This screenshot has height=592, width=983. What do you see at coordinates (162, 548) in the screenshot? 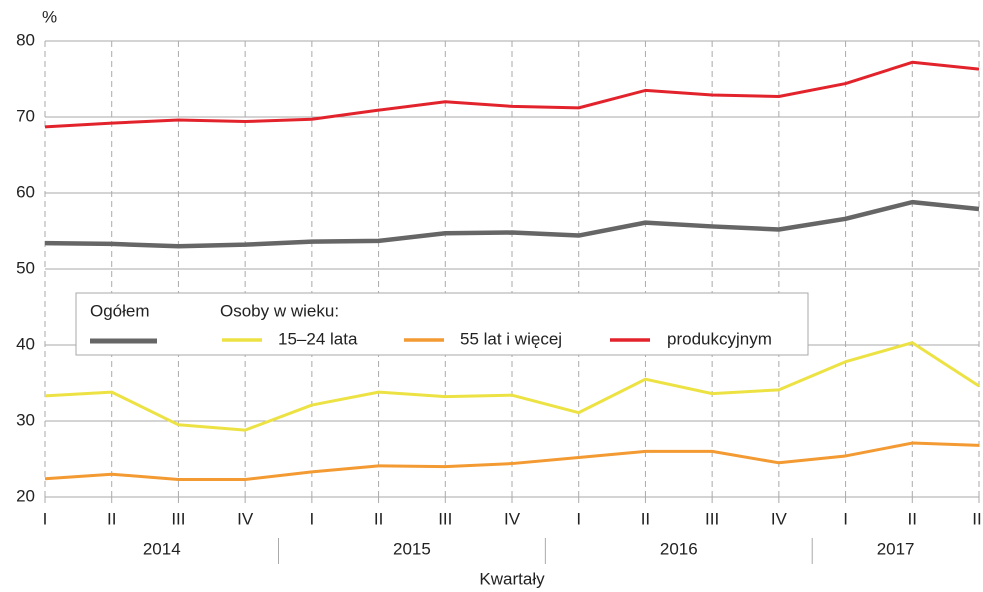
I see `group-label: 2014` at bounding box center [162, 548].